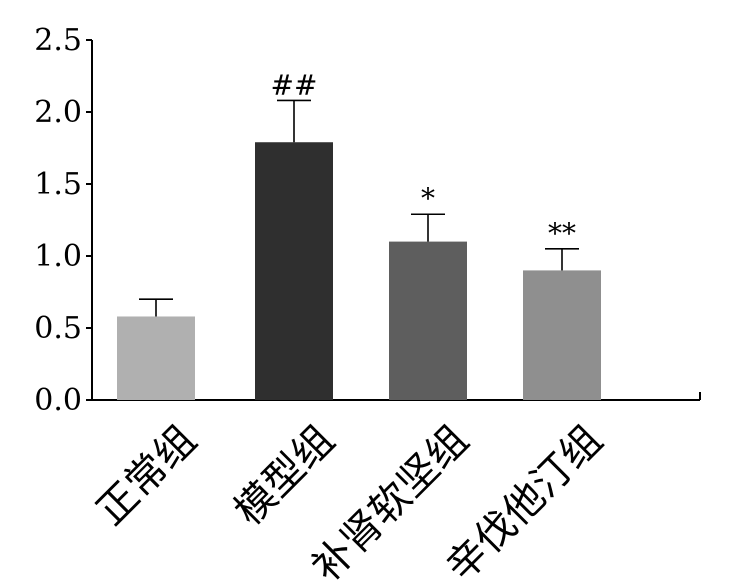  What do you see at coordinates (58, 184) in the screenshot?
I see `y-tick-label: 1.5` at bounding box center [58, 184].